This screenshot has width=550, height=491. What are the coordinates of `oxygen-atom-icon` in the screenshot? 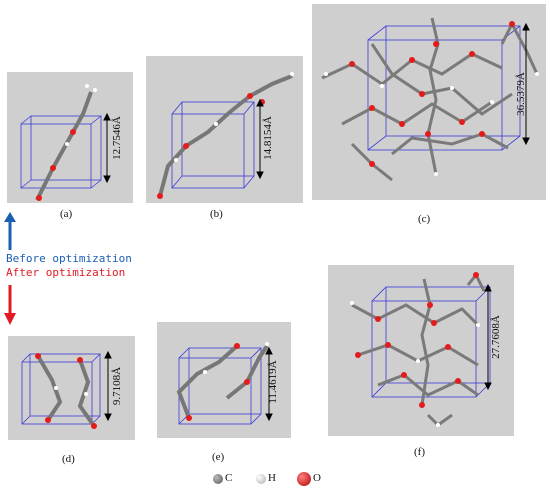 It's located at (304, 479).